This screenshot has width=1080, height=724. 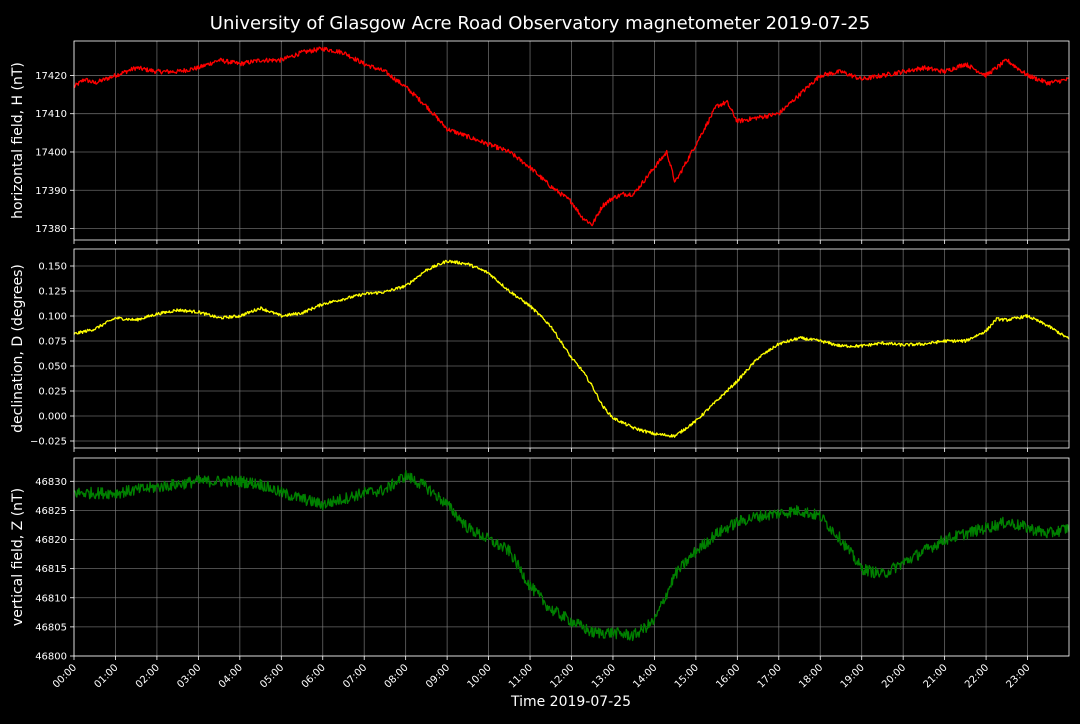 I want to click on panel-2-y-tick-label: 0.150, so click(x=52, y=267).